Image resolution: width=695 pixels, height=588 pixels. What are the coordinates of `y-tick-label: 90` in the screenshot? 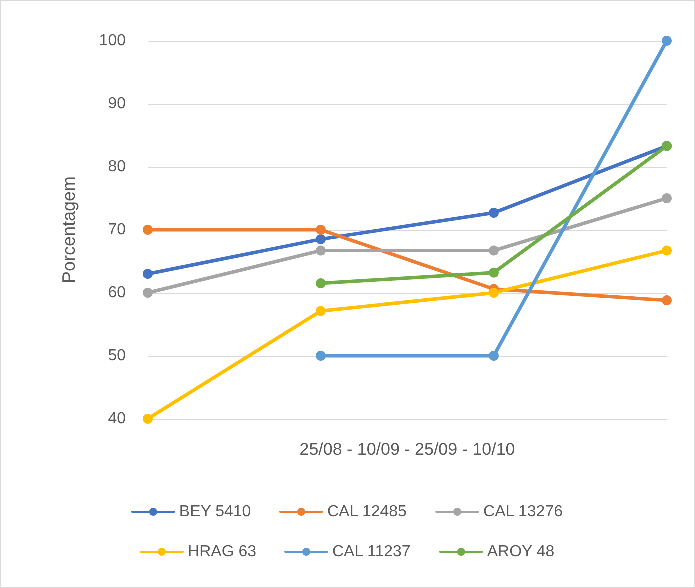 It's located at (117, 104).